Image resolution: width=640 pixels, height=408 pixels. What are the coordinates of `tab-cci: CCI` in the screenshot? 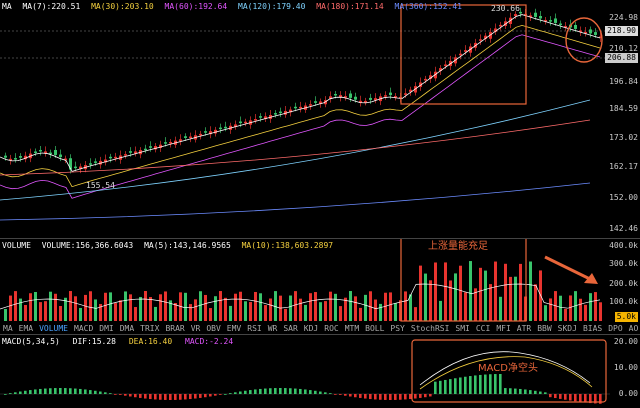 It's located at (483, 328).